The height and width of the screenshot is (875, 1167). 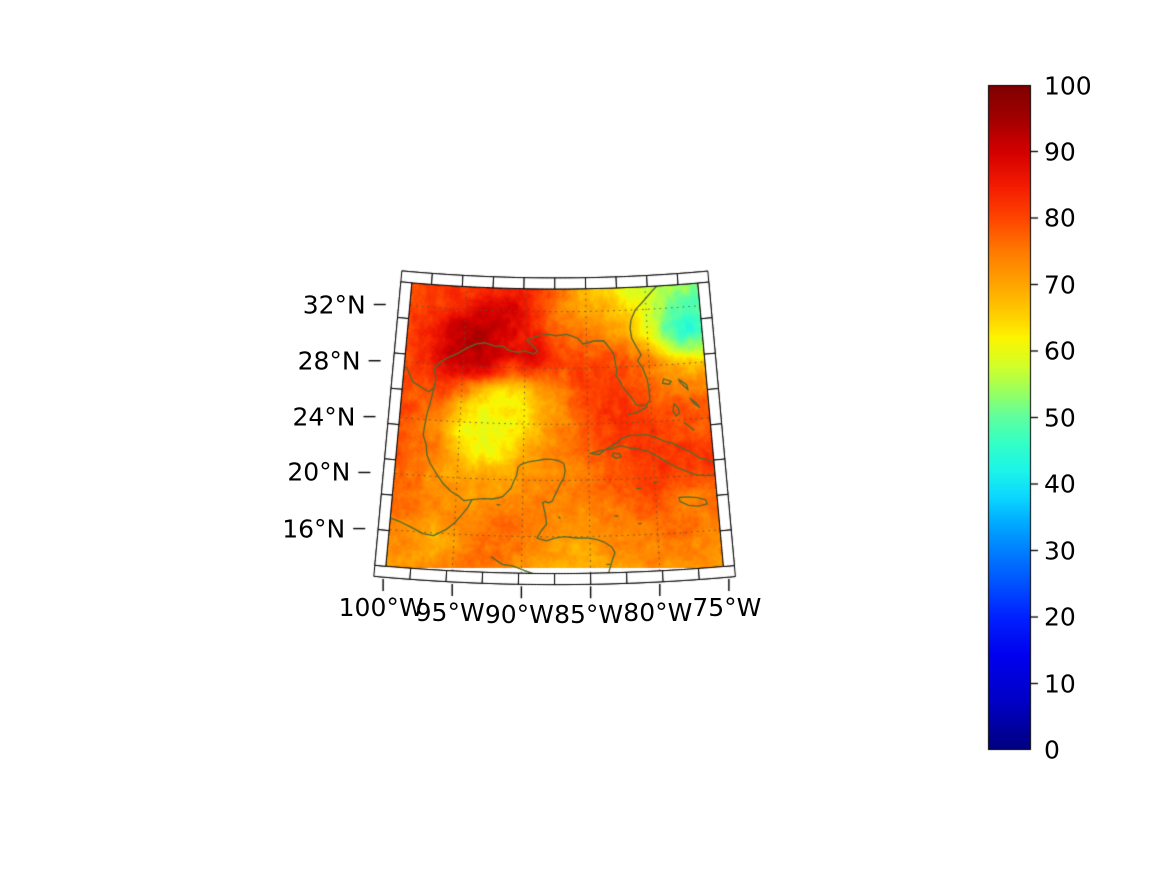 I want to click on lat-tick-label: 32°N, so click(x=334, y=304).